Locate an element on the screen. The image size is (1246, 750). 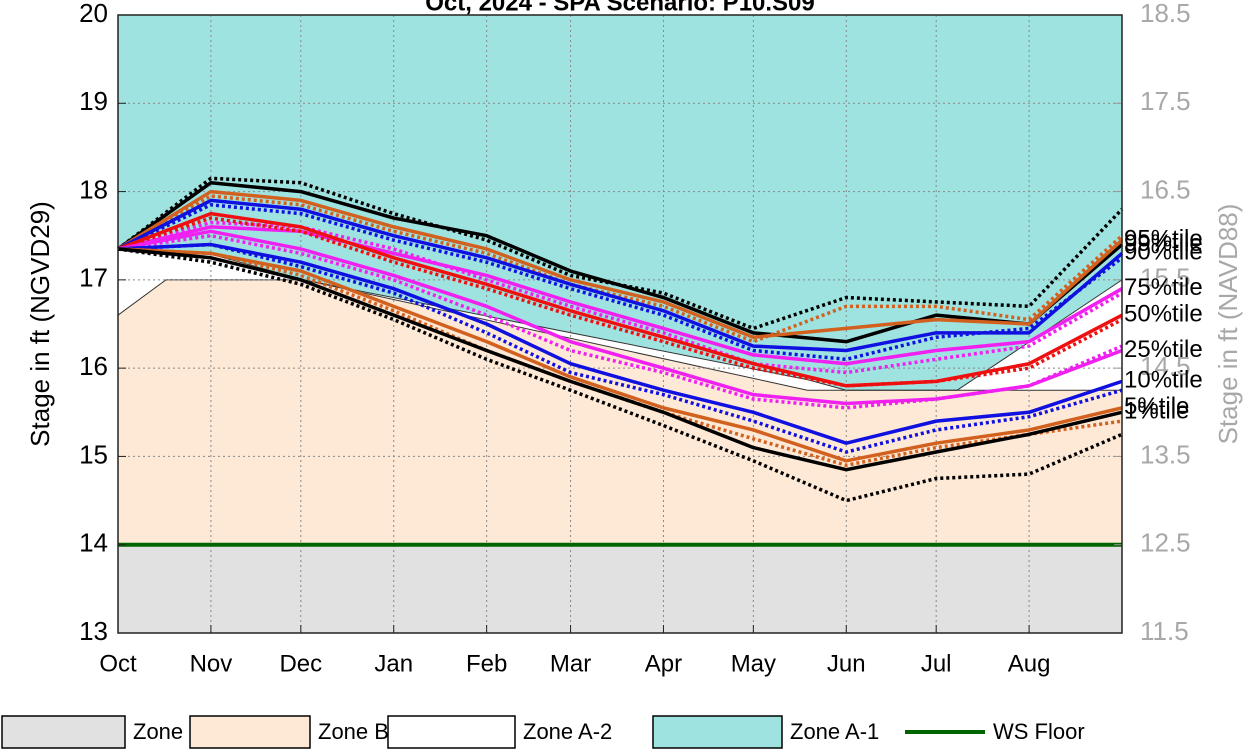
chart-title: Oct, 2024 - SPA Scenario: P10.S09 is located at coordinates (620, 8).